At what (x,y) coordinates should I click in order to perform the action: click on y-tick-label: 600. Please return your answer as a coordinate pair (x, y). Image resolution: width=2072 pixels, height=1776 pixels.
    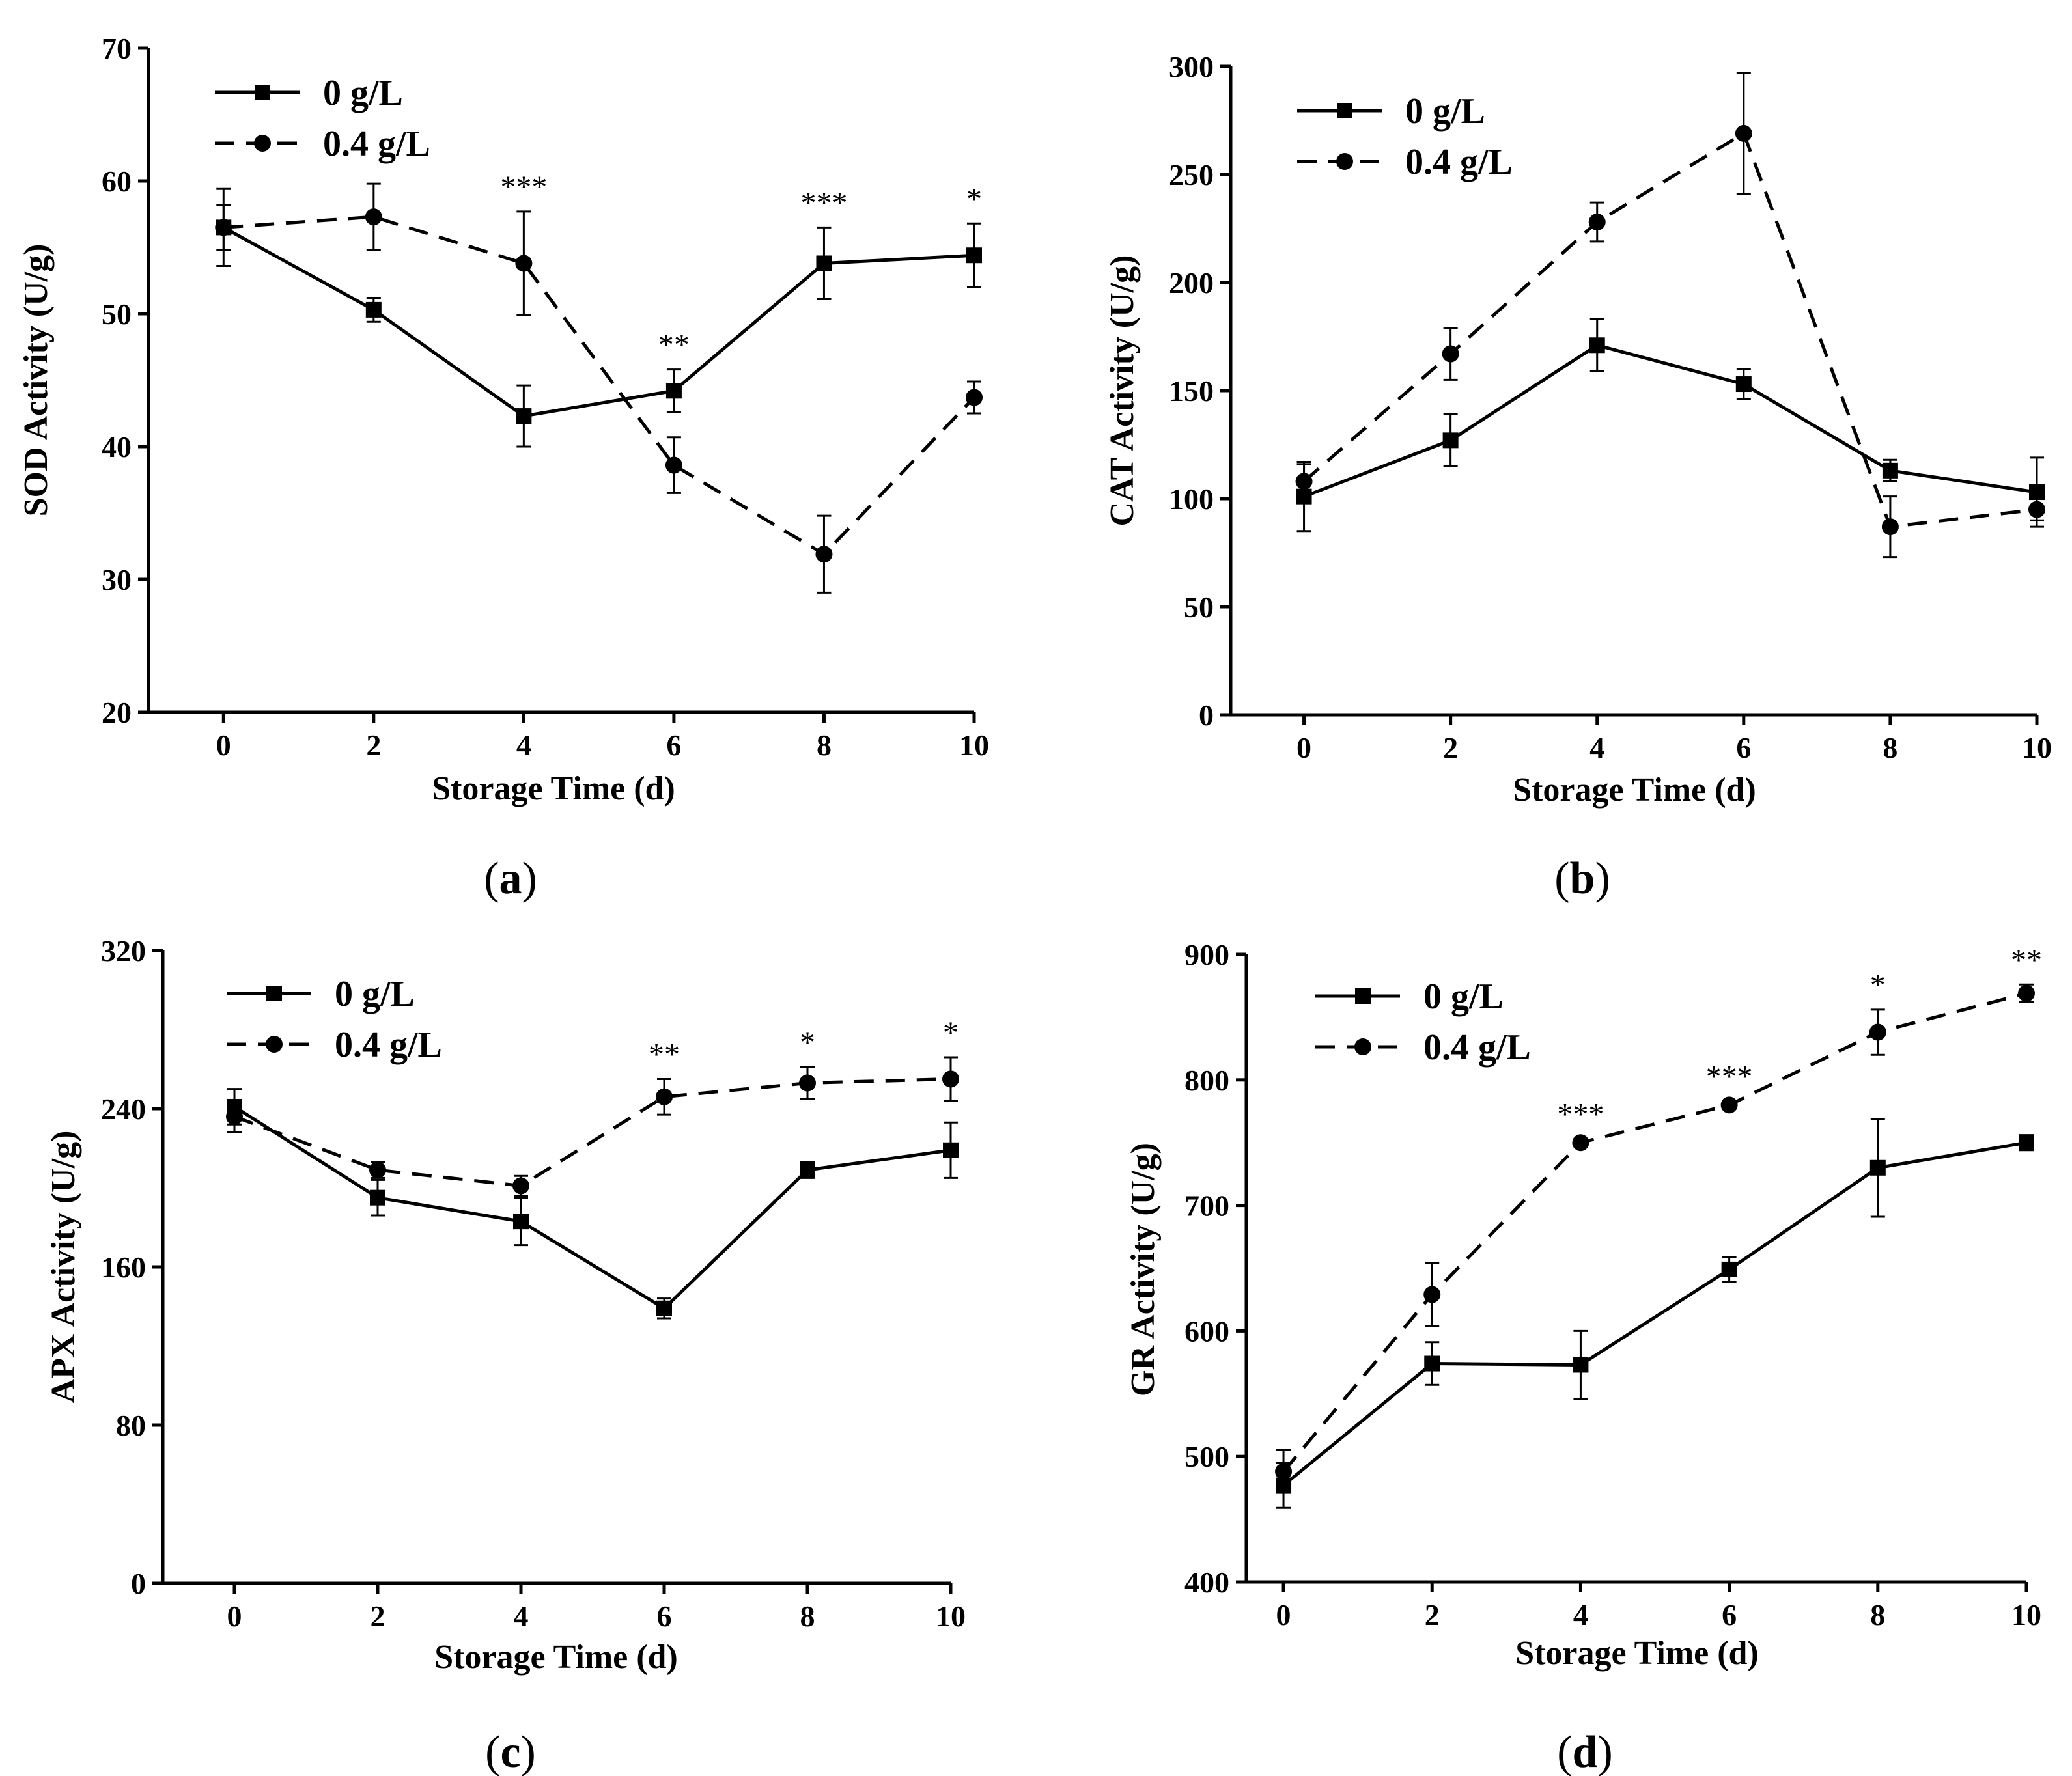
    Looking at the image, I should click on (1207, 1331).